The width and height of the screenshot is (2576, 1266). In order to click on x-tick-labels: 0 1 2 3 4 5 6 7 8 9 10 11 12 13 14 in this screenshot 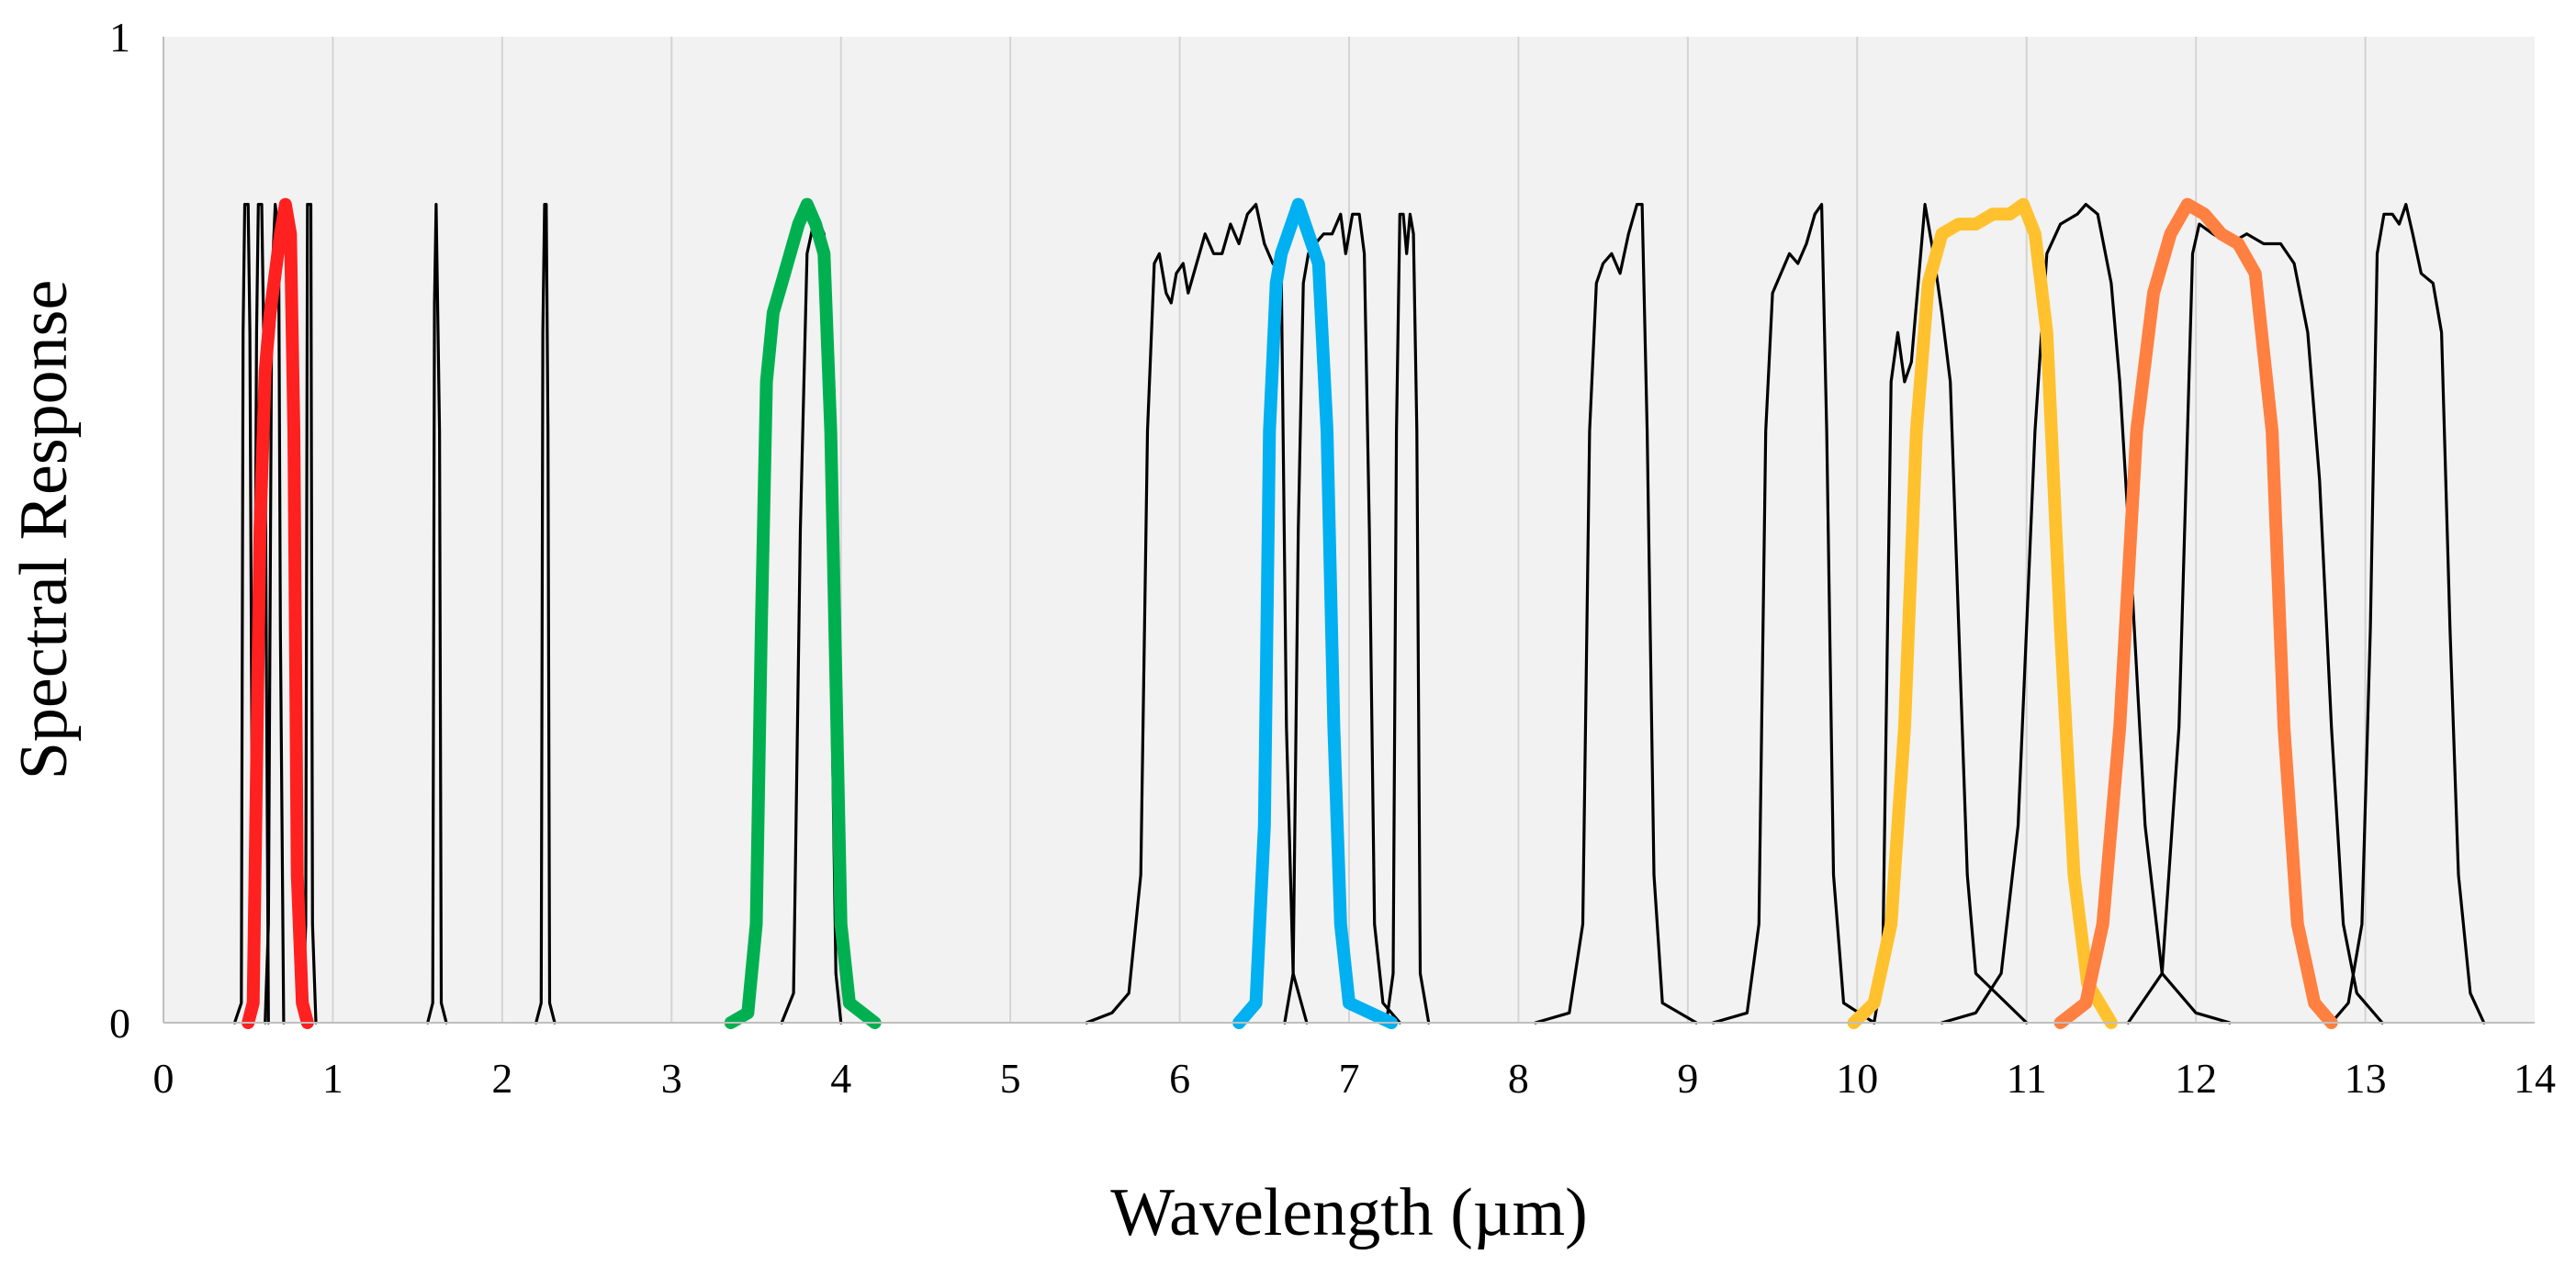, I will do `click(1355, 1078)`.